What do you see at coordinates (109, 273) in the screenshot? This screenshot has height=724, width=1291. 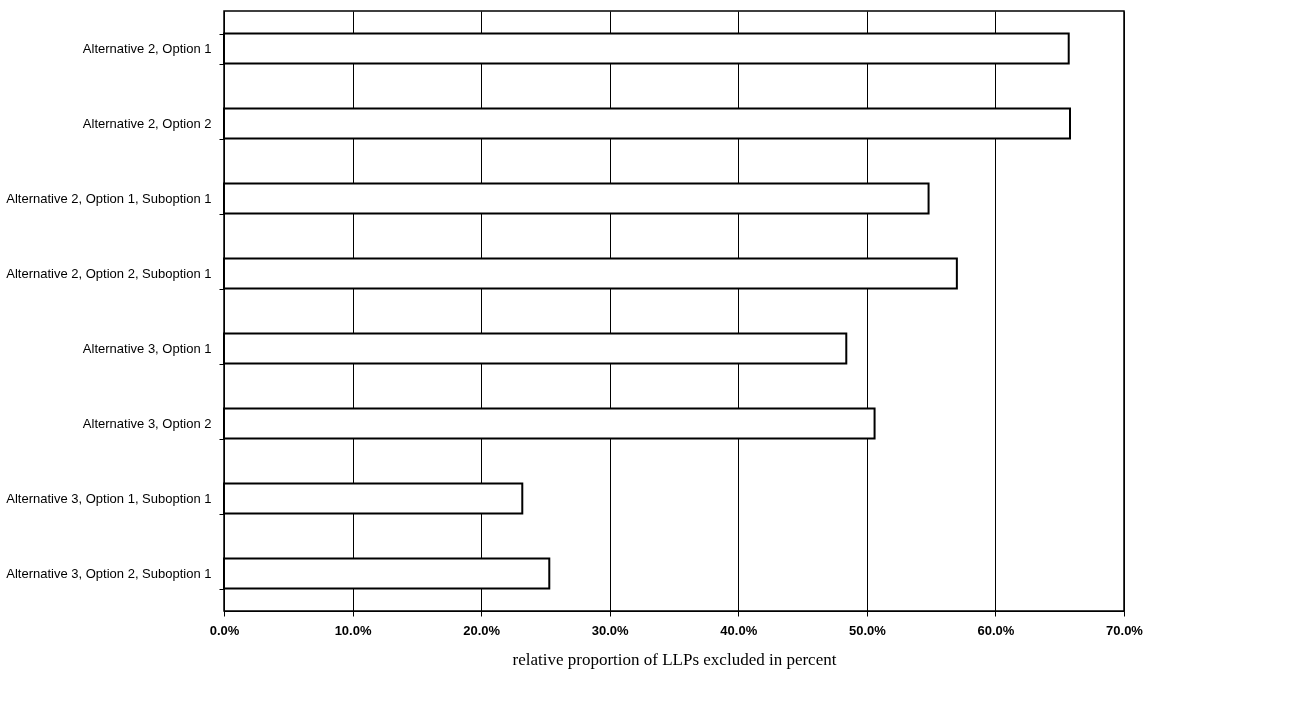 I see `y-tick-label: Alternative 2, Option 2, Suboption 1` at bounding box center [109, 273].